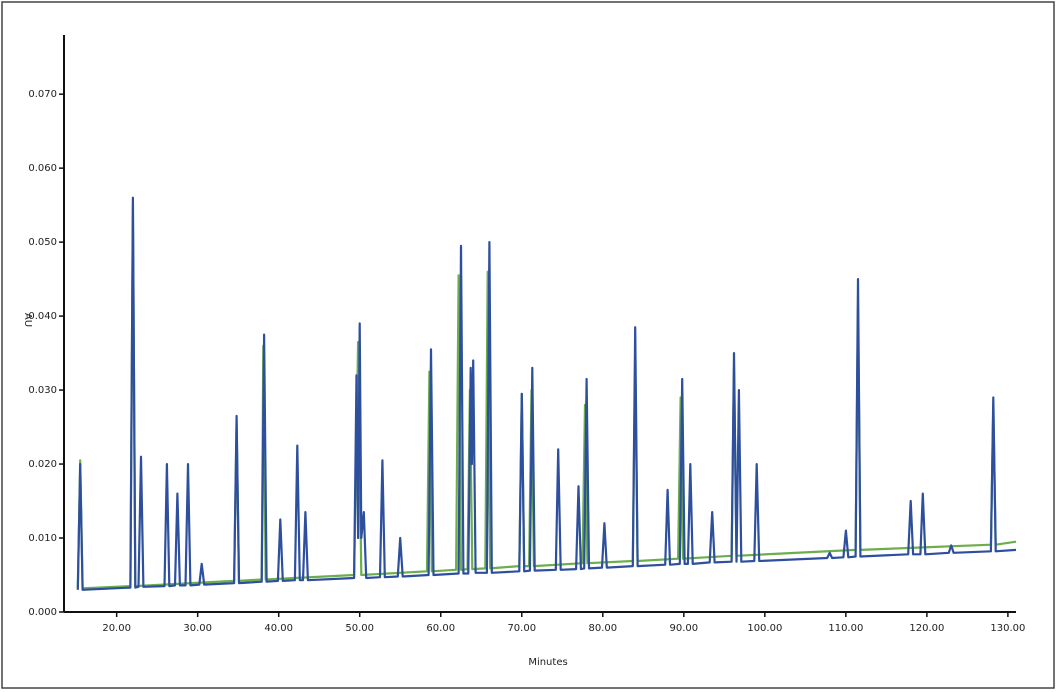 The width and height of the screenshot is (1057, 692). I want to click on y-tick-label: 0.000, so click(42, 612).